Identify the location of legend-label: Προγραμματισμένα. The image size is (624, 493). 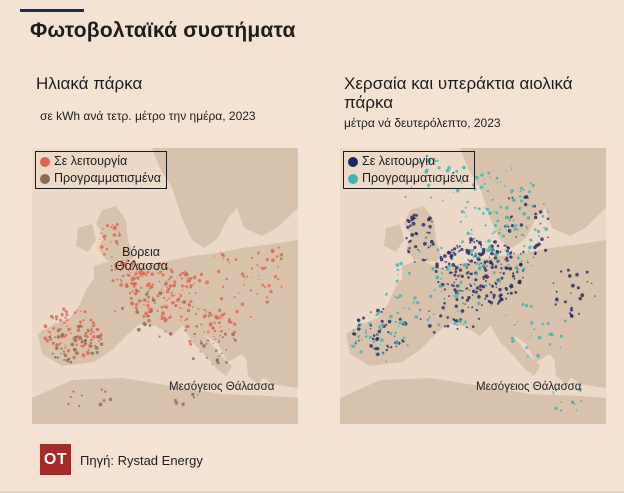
(107, 178).